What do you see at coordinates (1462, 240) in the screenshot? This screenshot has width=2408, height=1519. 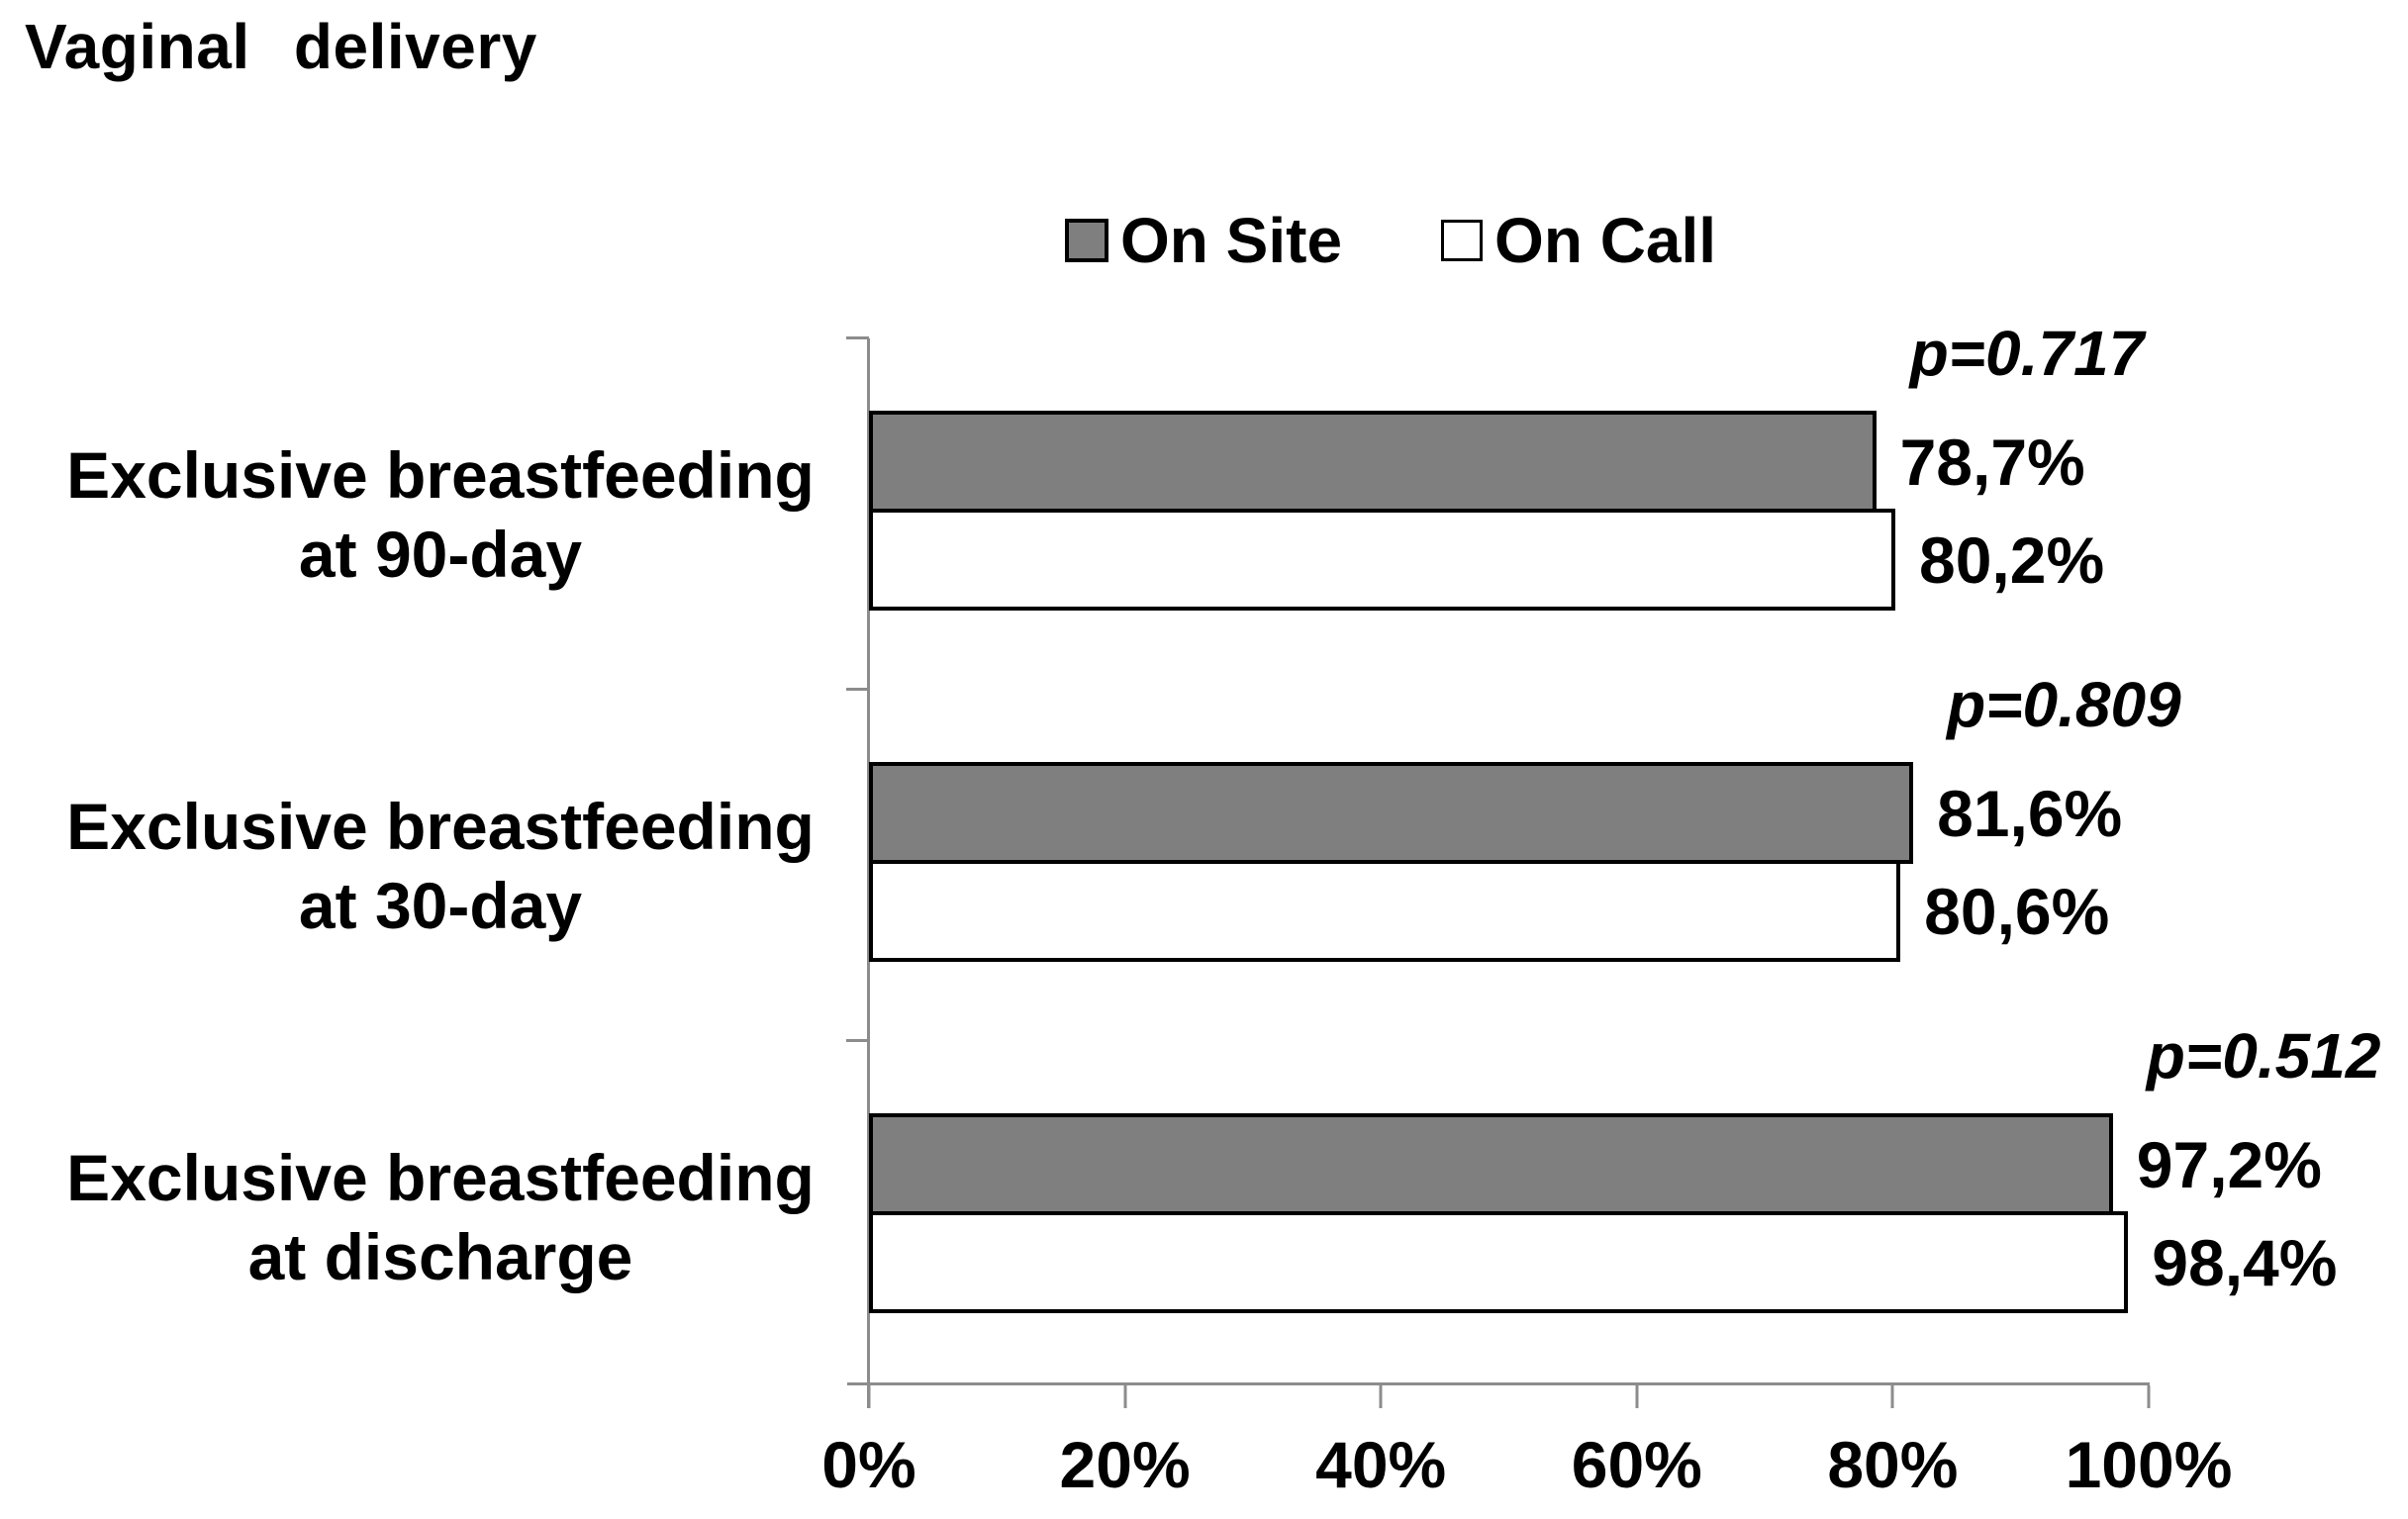 I see `on-call-swatch-icon` at bounding box center [1462, 240].